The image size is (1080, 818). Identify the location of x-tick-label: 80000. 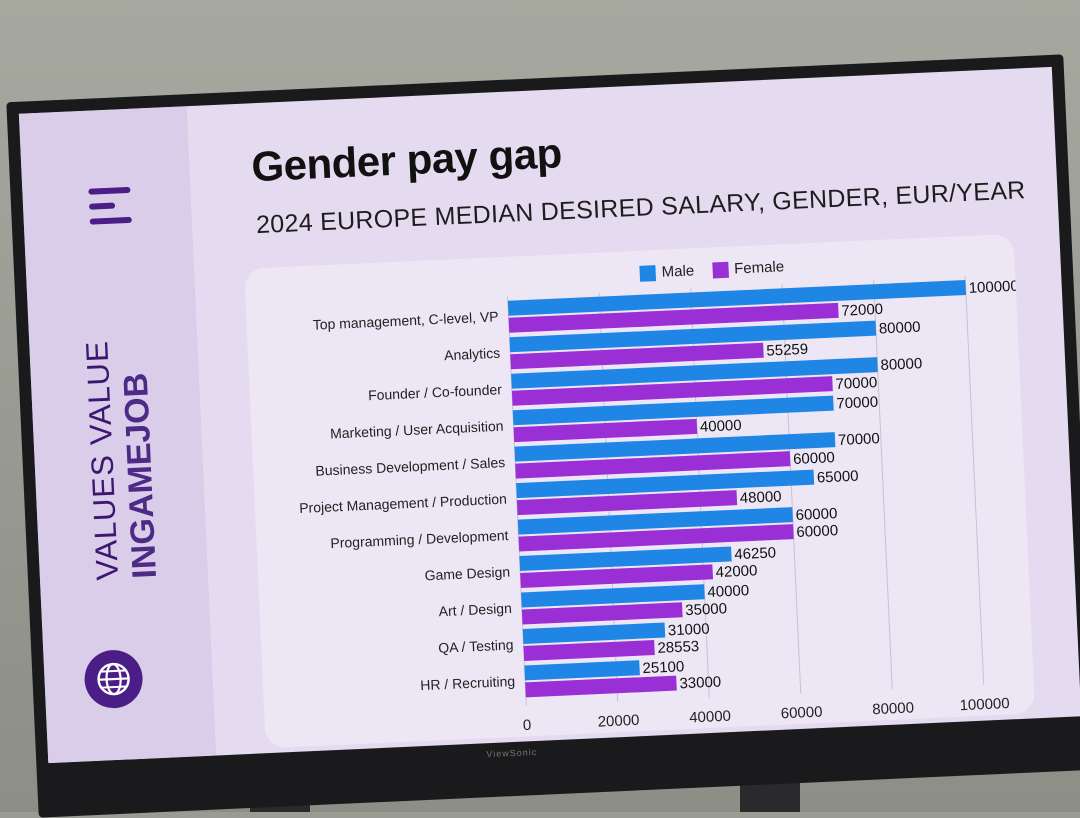
(893, 708).